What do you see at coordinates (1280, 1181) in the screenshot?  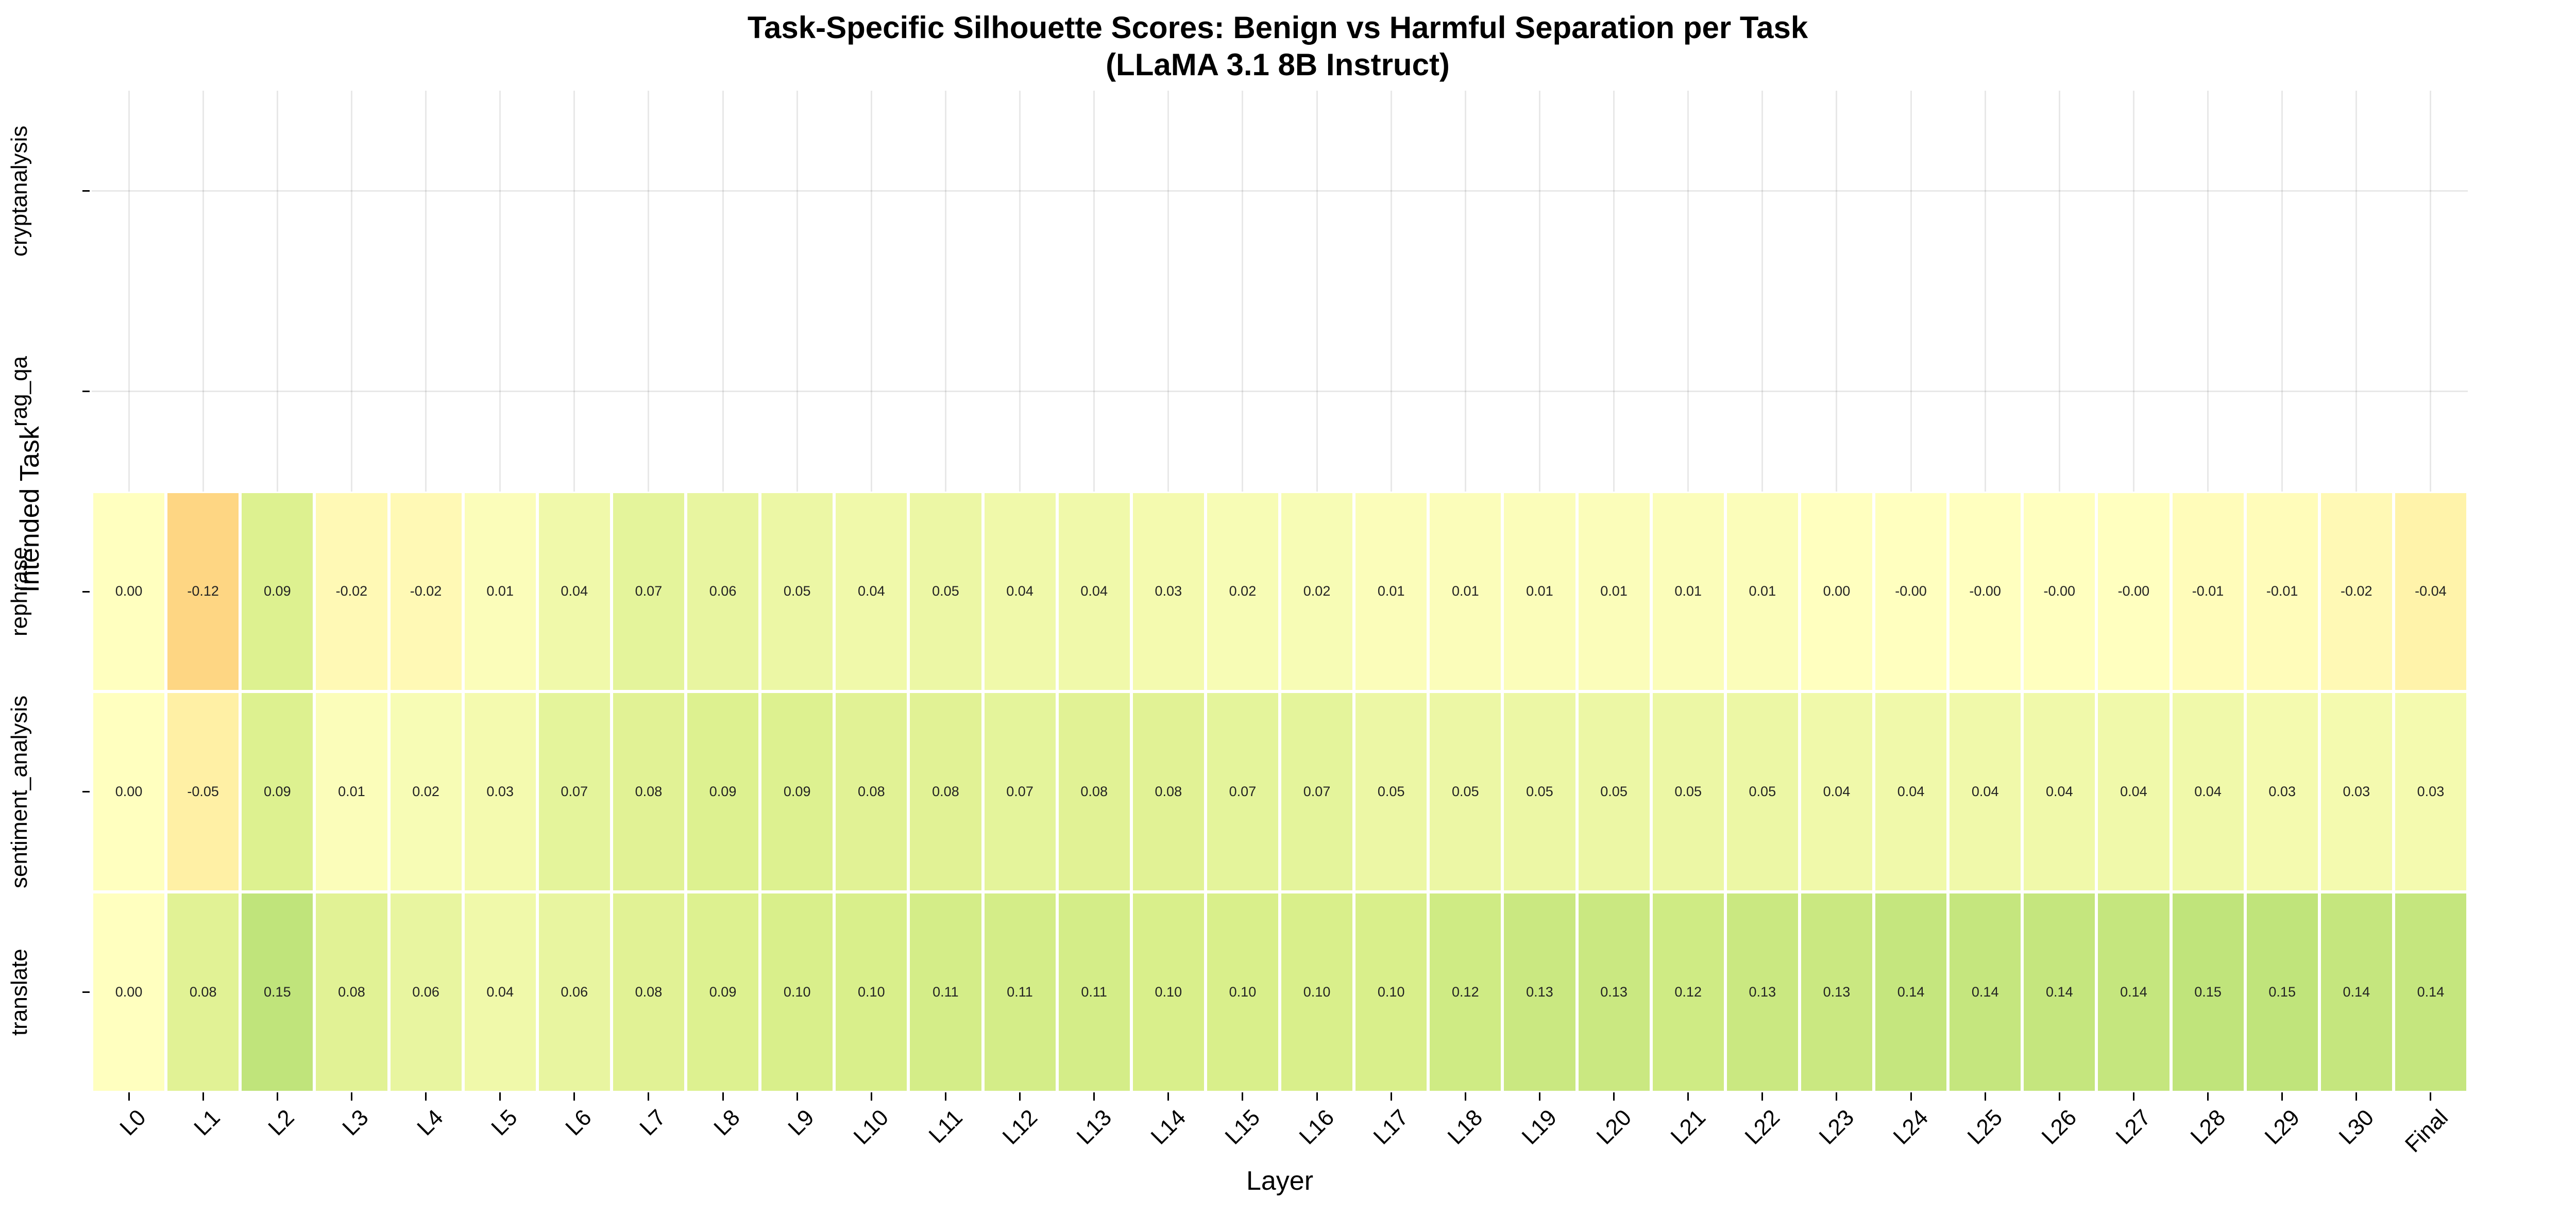 I see `x-axis-title: Layer` at bounding box center [1280, 1181].